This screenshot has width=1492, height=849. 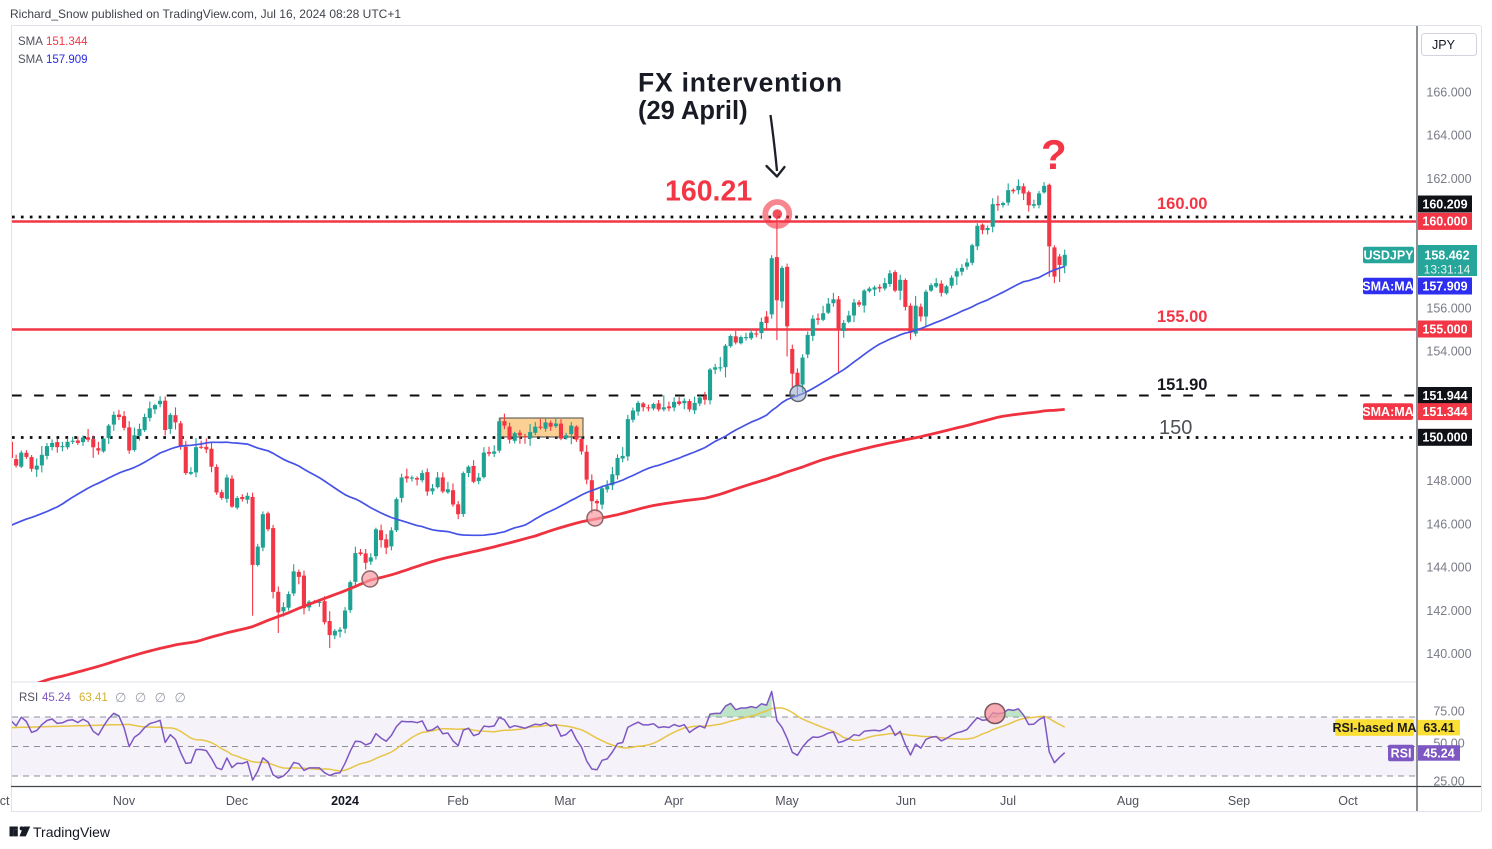 I want to click on svg-text: 160.00, so click(x=1182, y=204).